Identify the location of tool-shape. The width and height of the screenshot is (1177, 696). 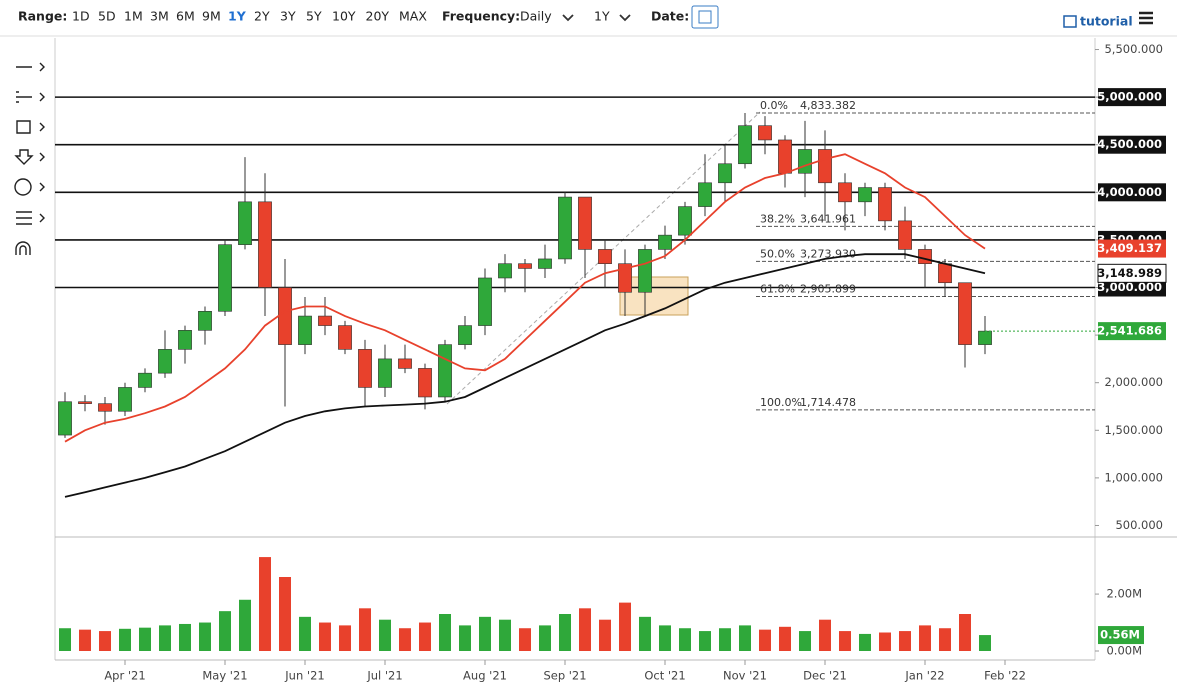
(30, 127).